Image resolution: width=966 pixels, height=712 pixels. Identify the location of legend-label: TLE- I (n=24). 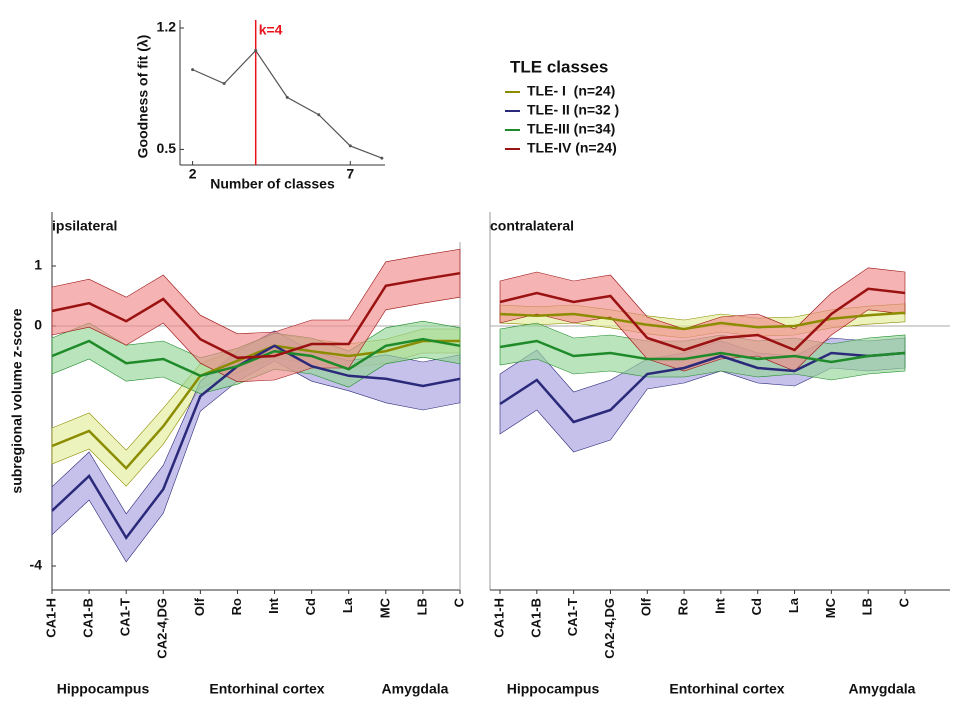
(571, 91).